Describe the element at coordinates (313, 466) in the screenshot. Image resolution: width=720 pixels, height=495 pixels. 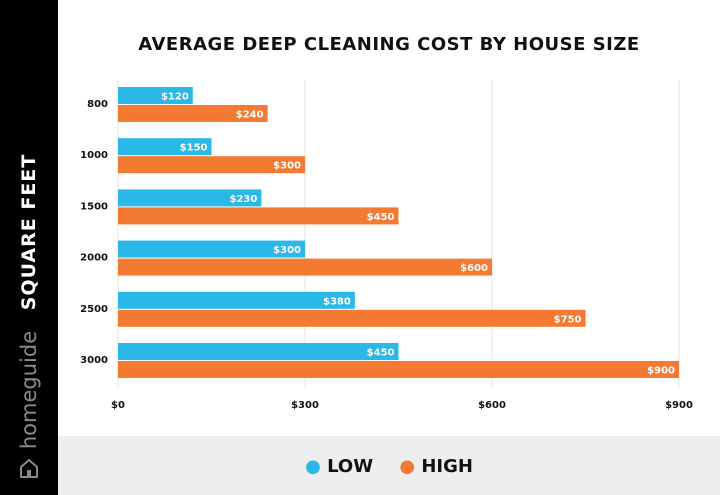
I see `legend-swatch-low: ●` at that location.